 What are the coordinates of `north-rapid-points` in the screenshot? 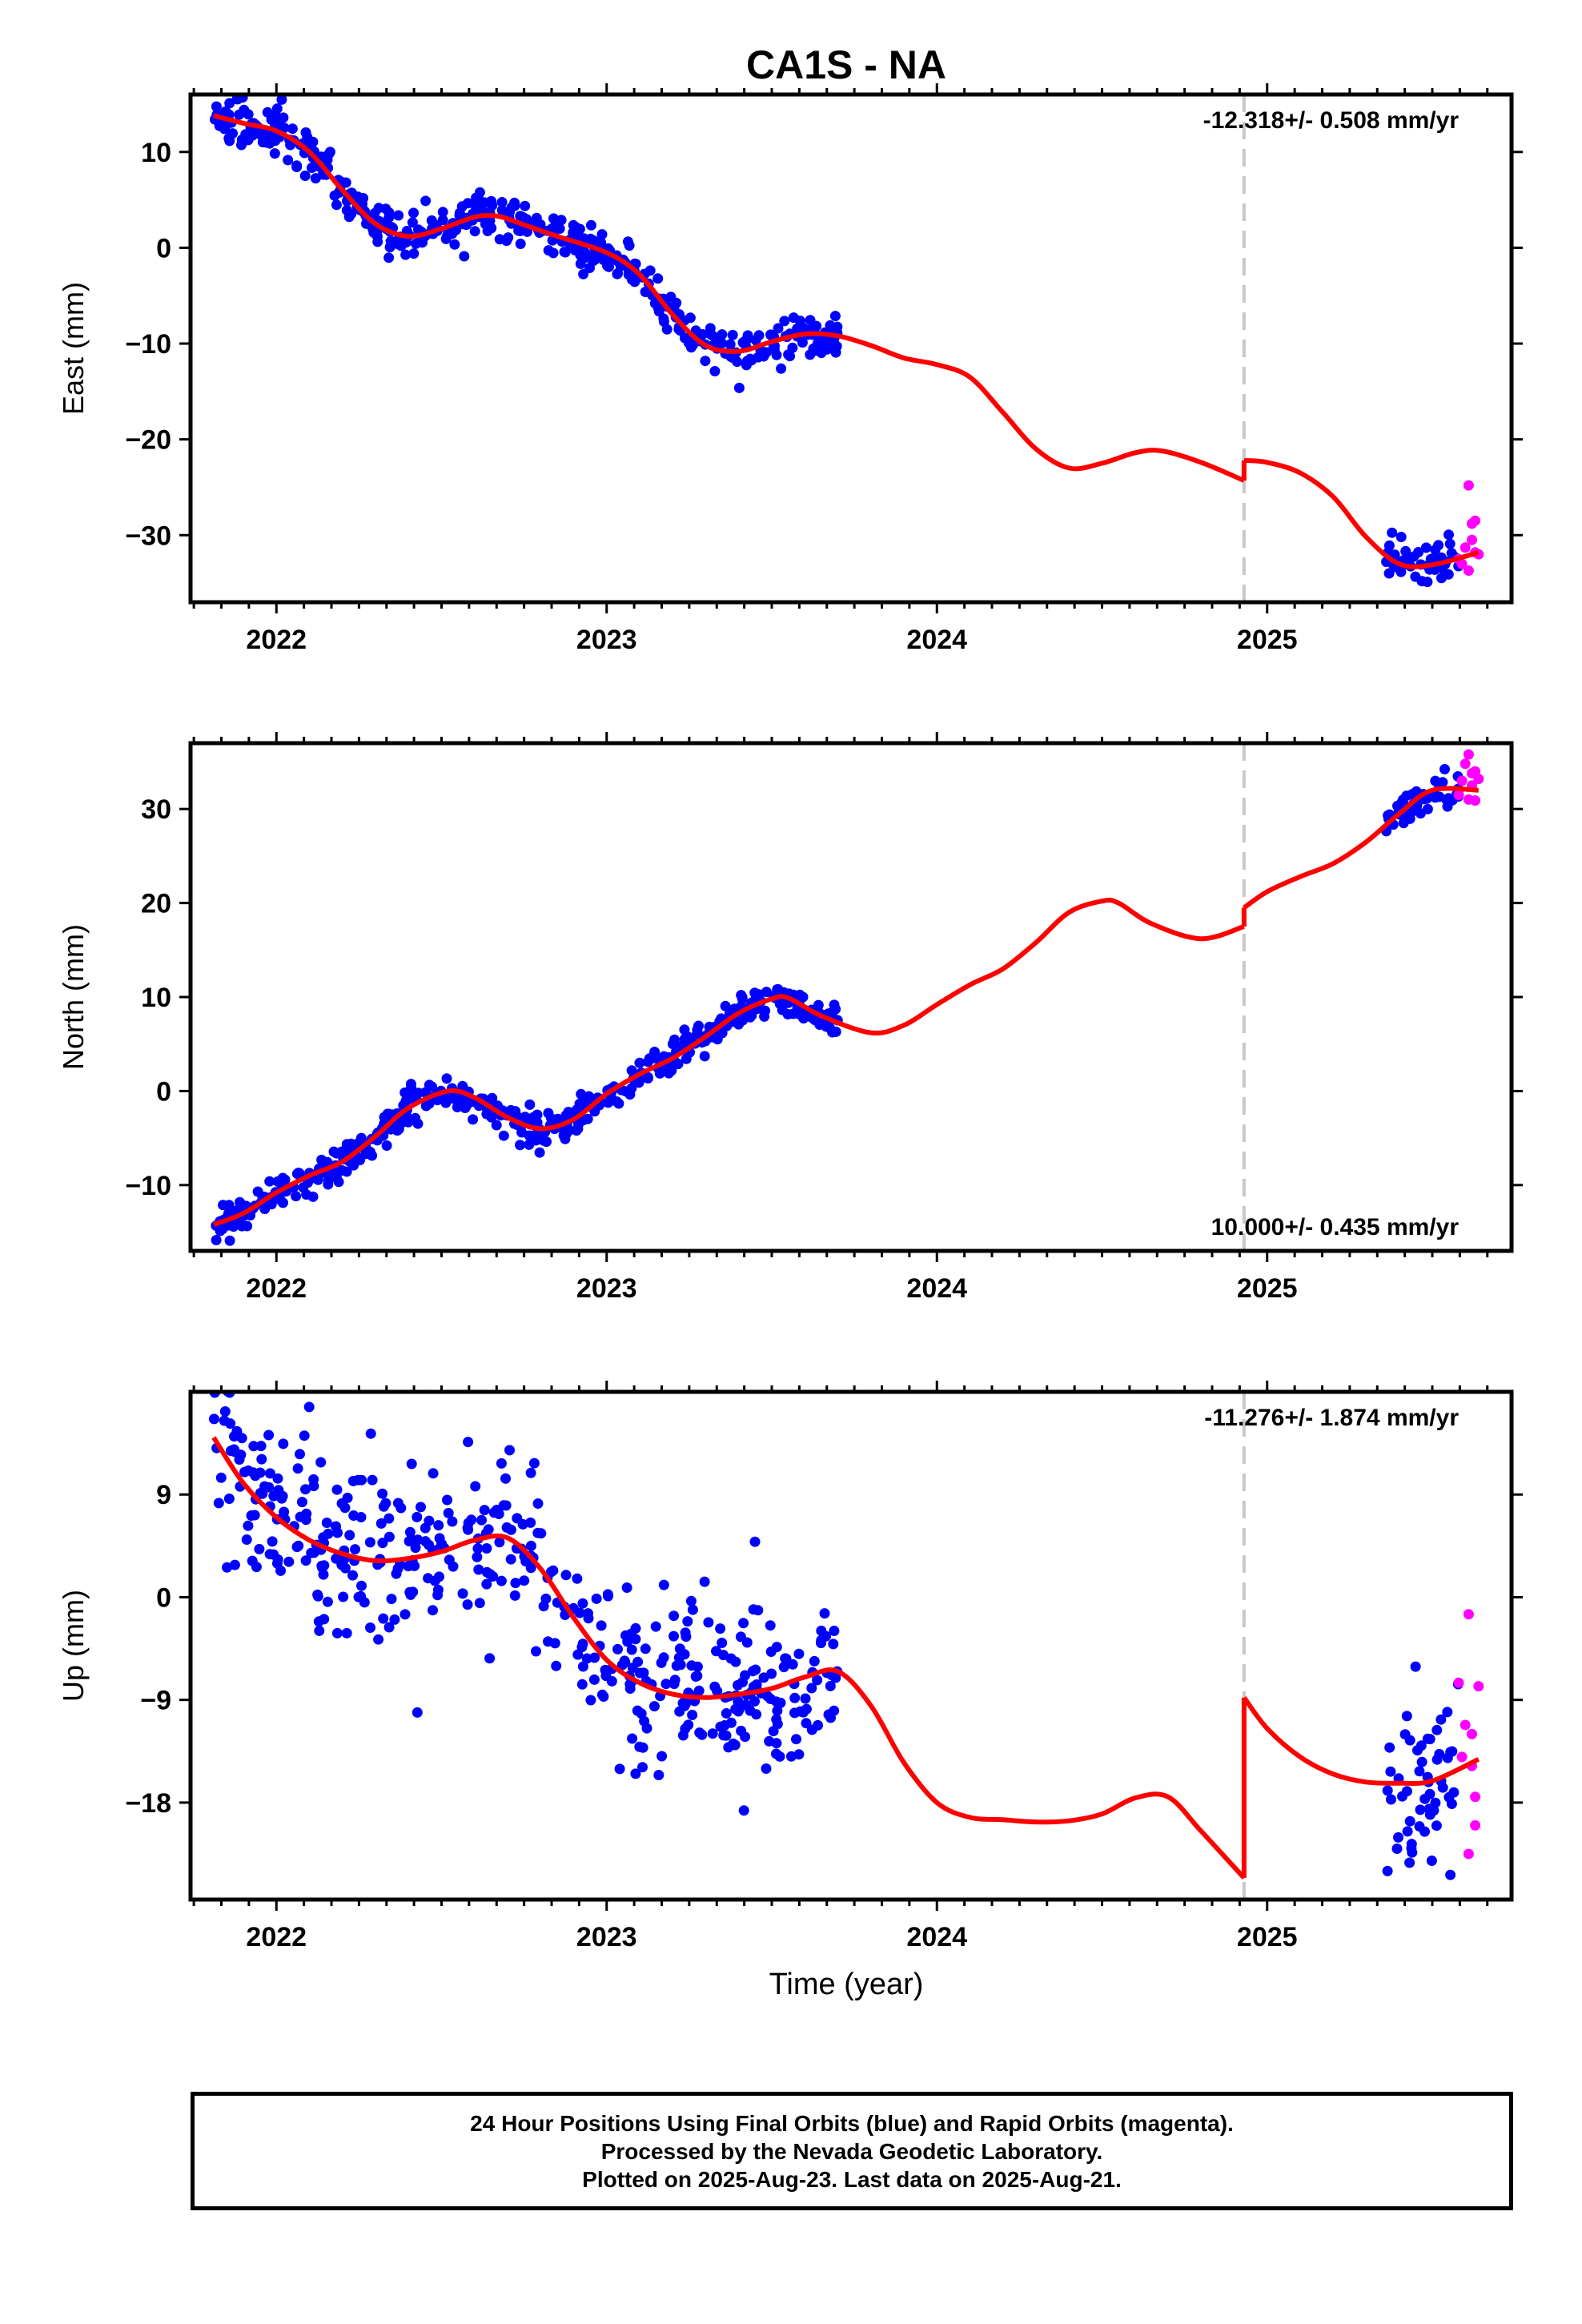 It's located at (1468, 777).